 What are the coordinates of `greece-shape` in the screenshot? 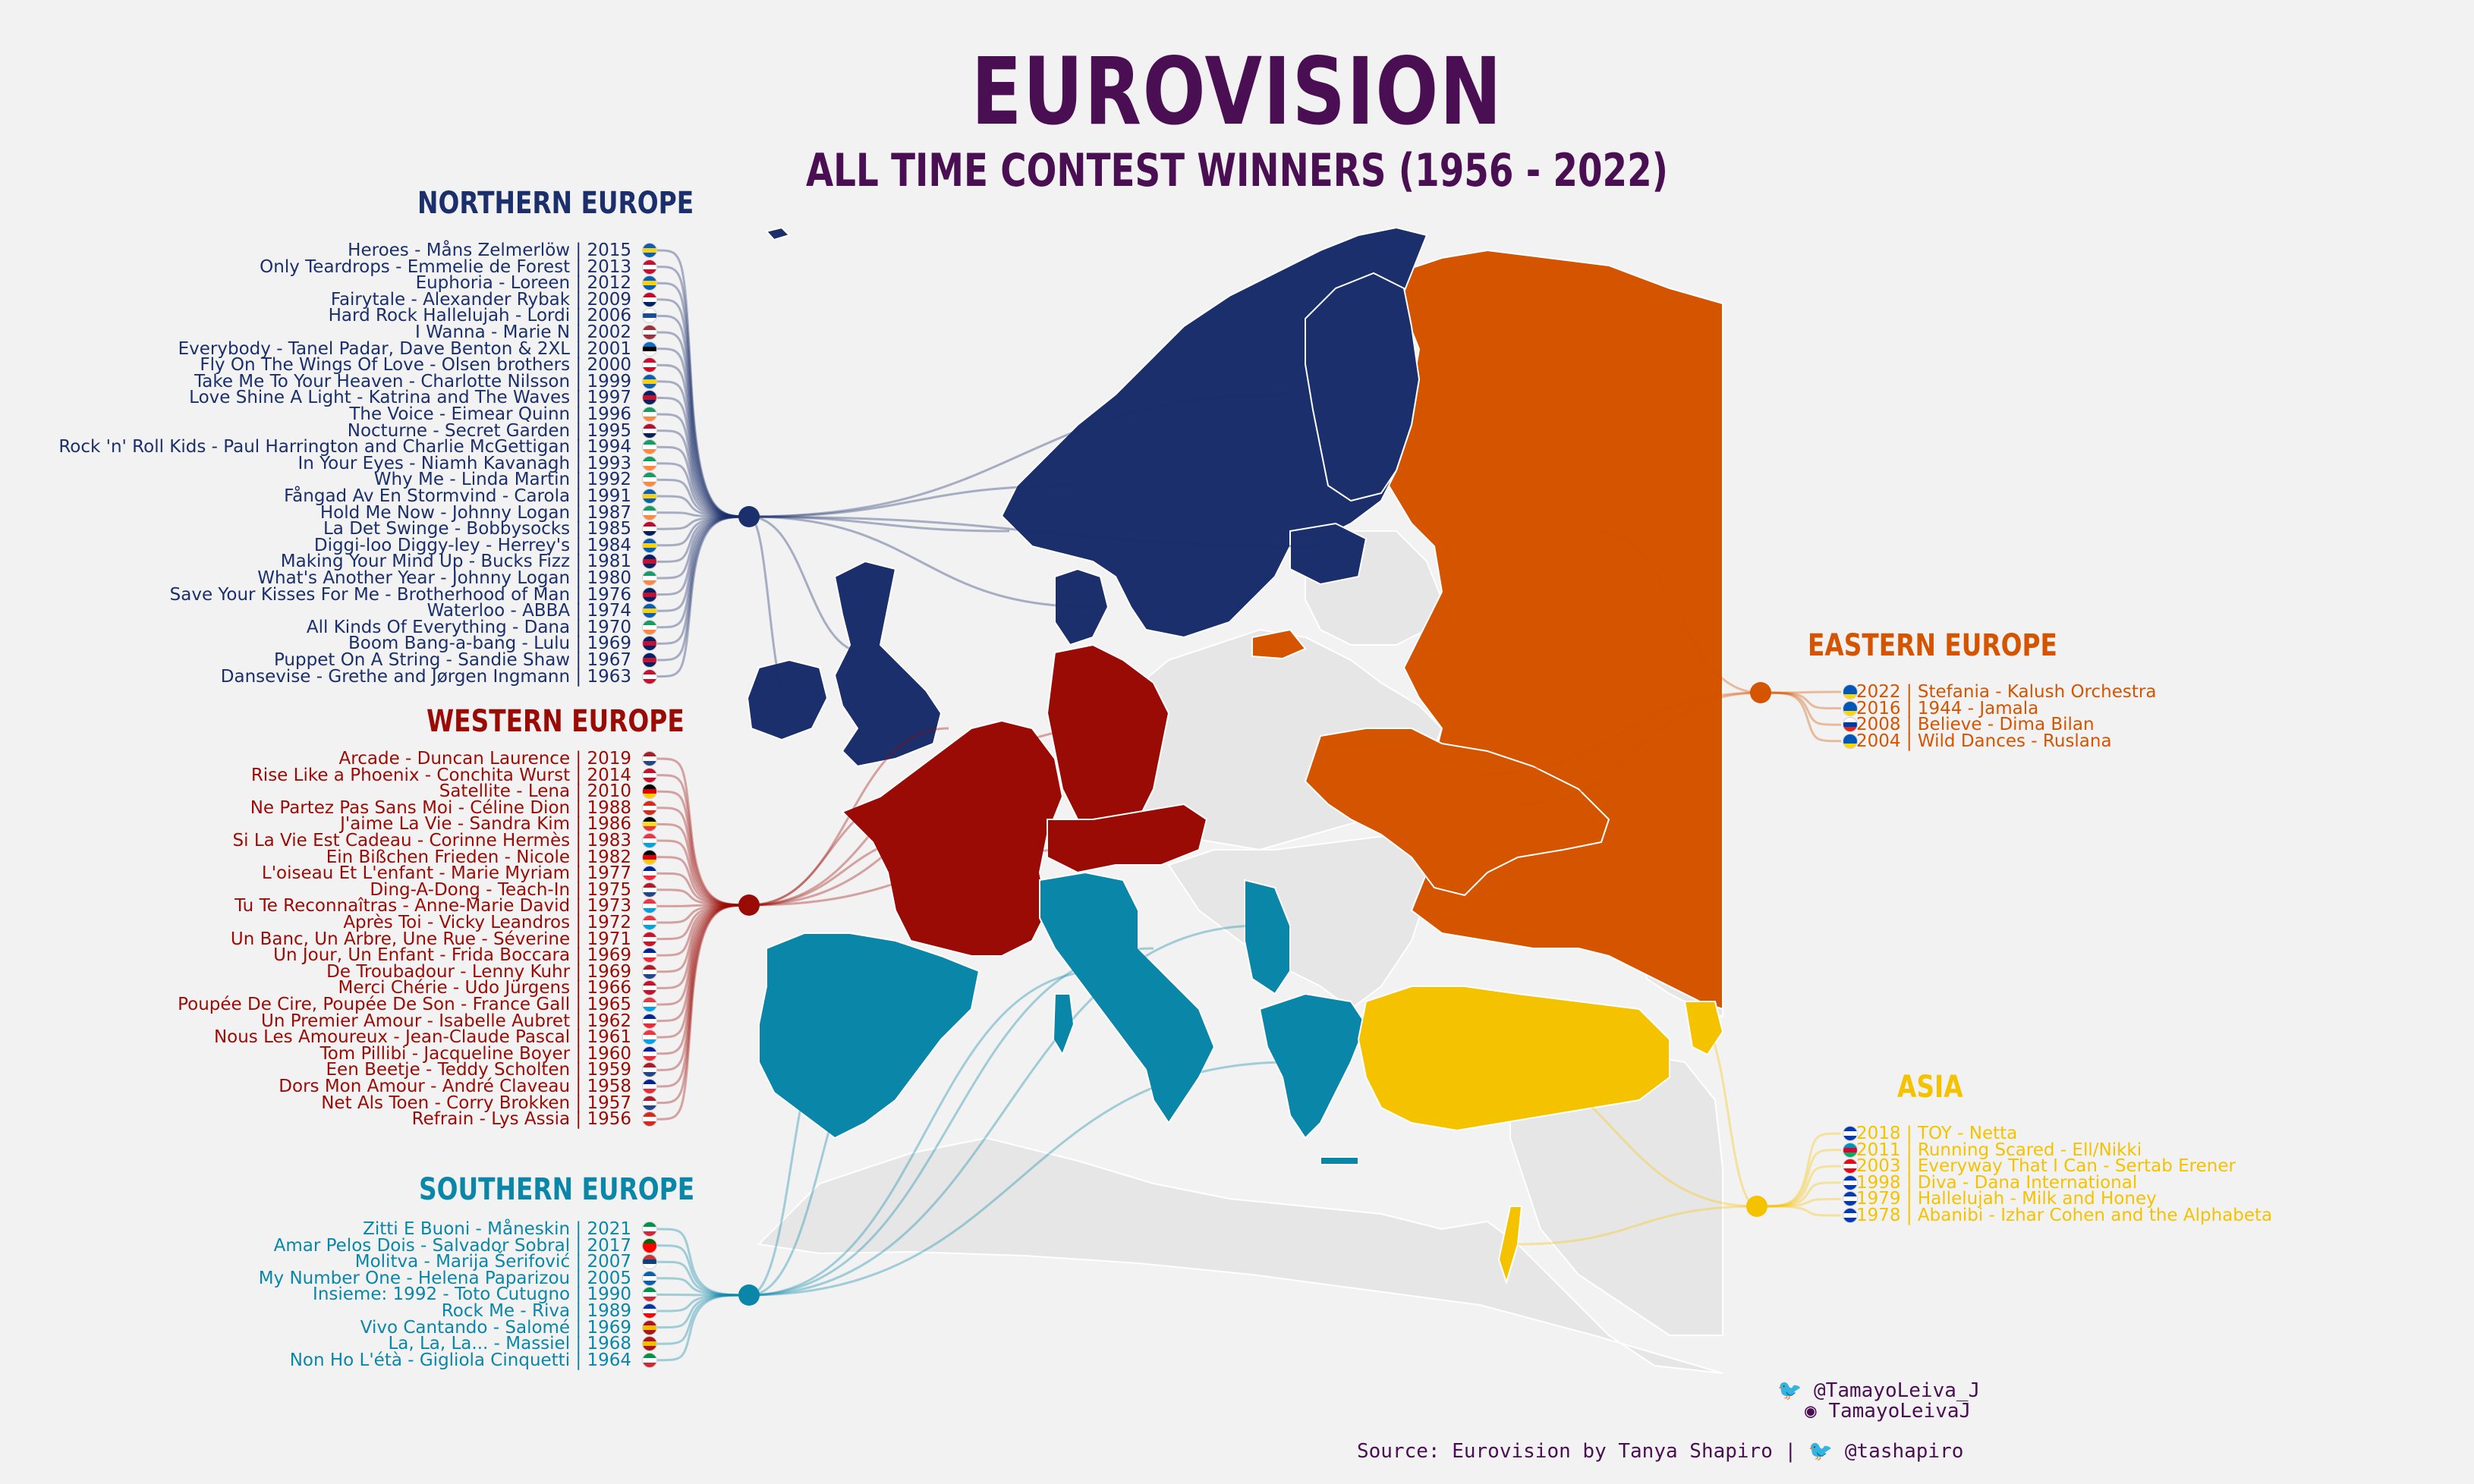 It's located at (1313, 1066).